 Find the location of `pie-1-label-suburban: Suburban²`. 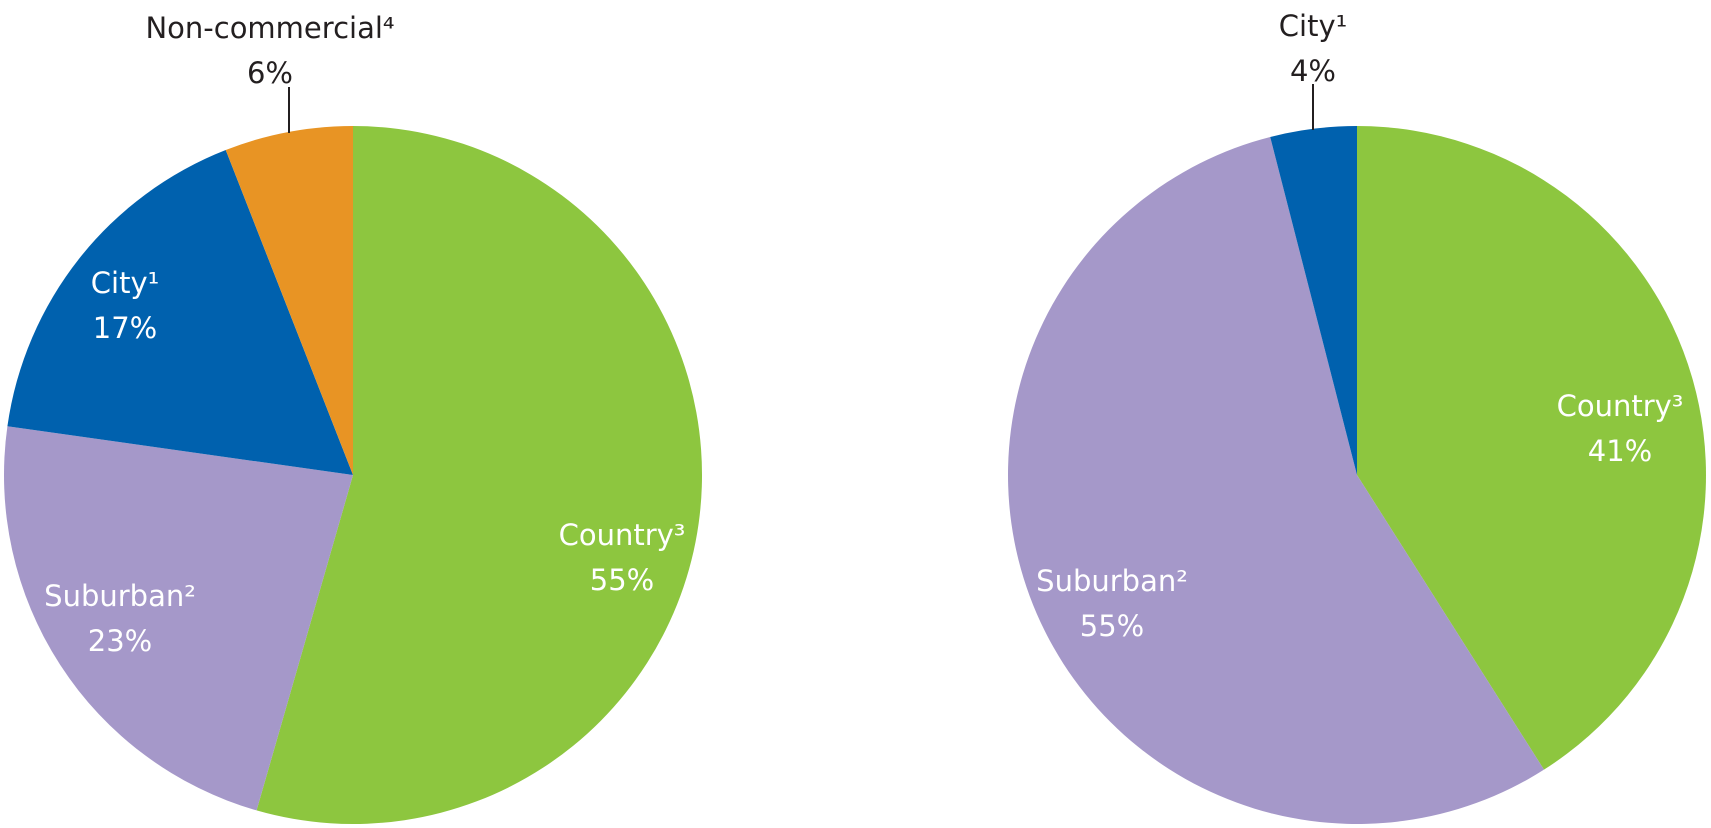

pie-1-label-suburban: Suburban² is located at coordinates (120, 596).